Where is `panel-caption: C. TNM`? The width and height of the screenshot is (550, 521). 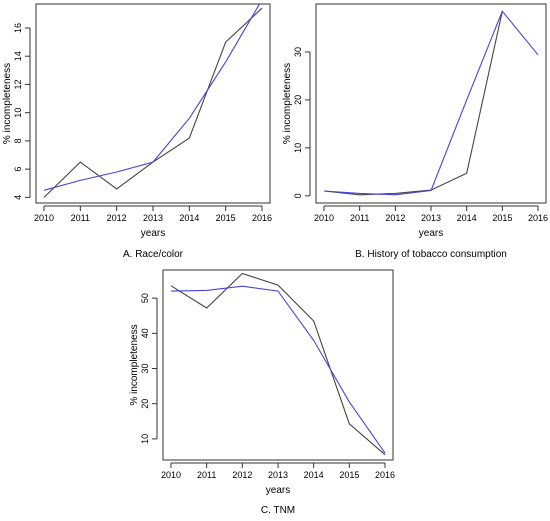 panel-caption: C. TNM is located at coordinates (278, 510).